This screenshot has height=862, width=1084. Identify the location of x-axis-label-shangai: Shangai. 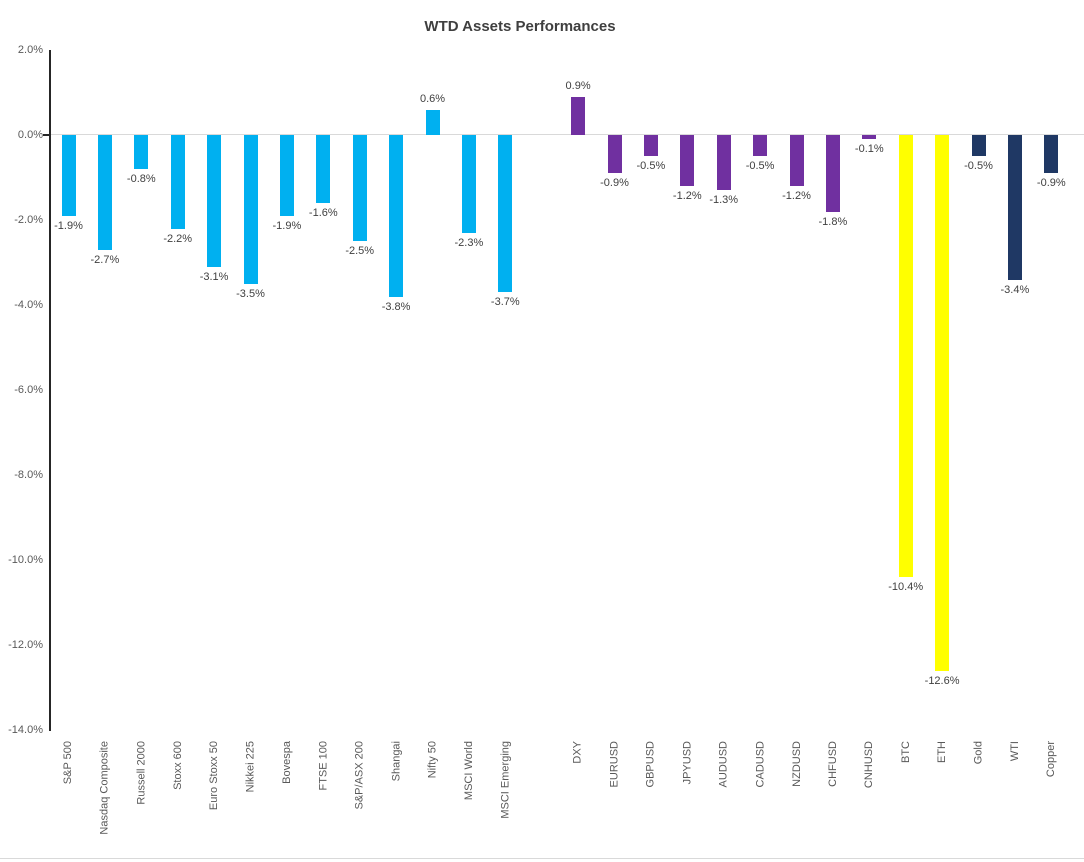
(396, 761).